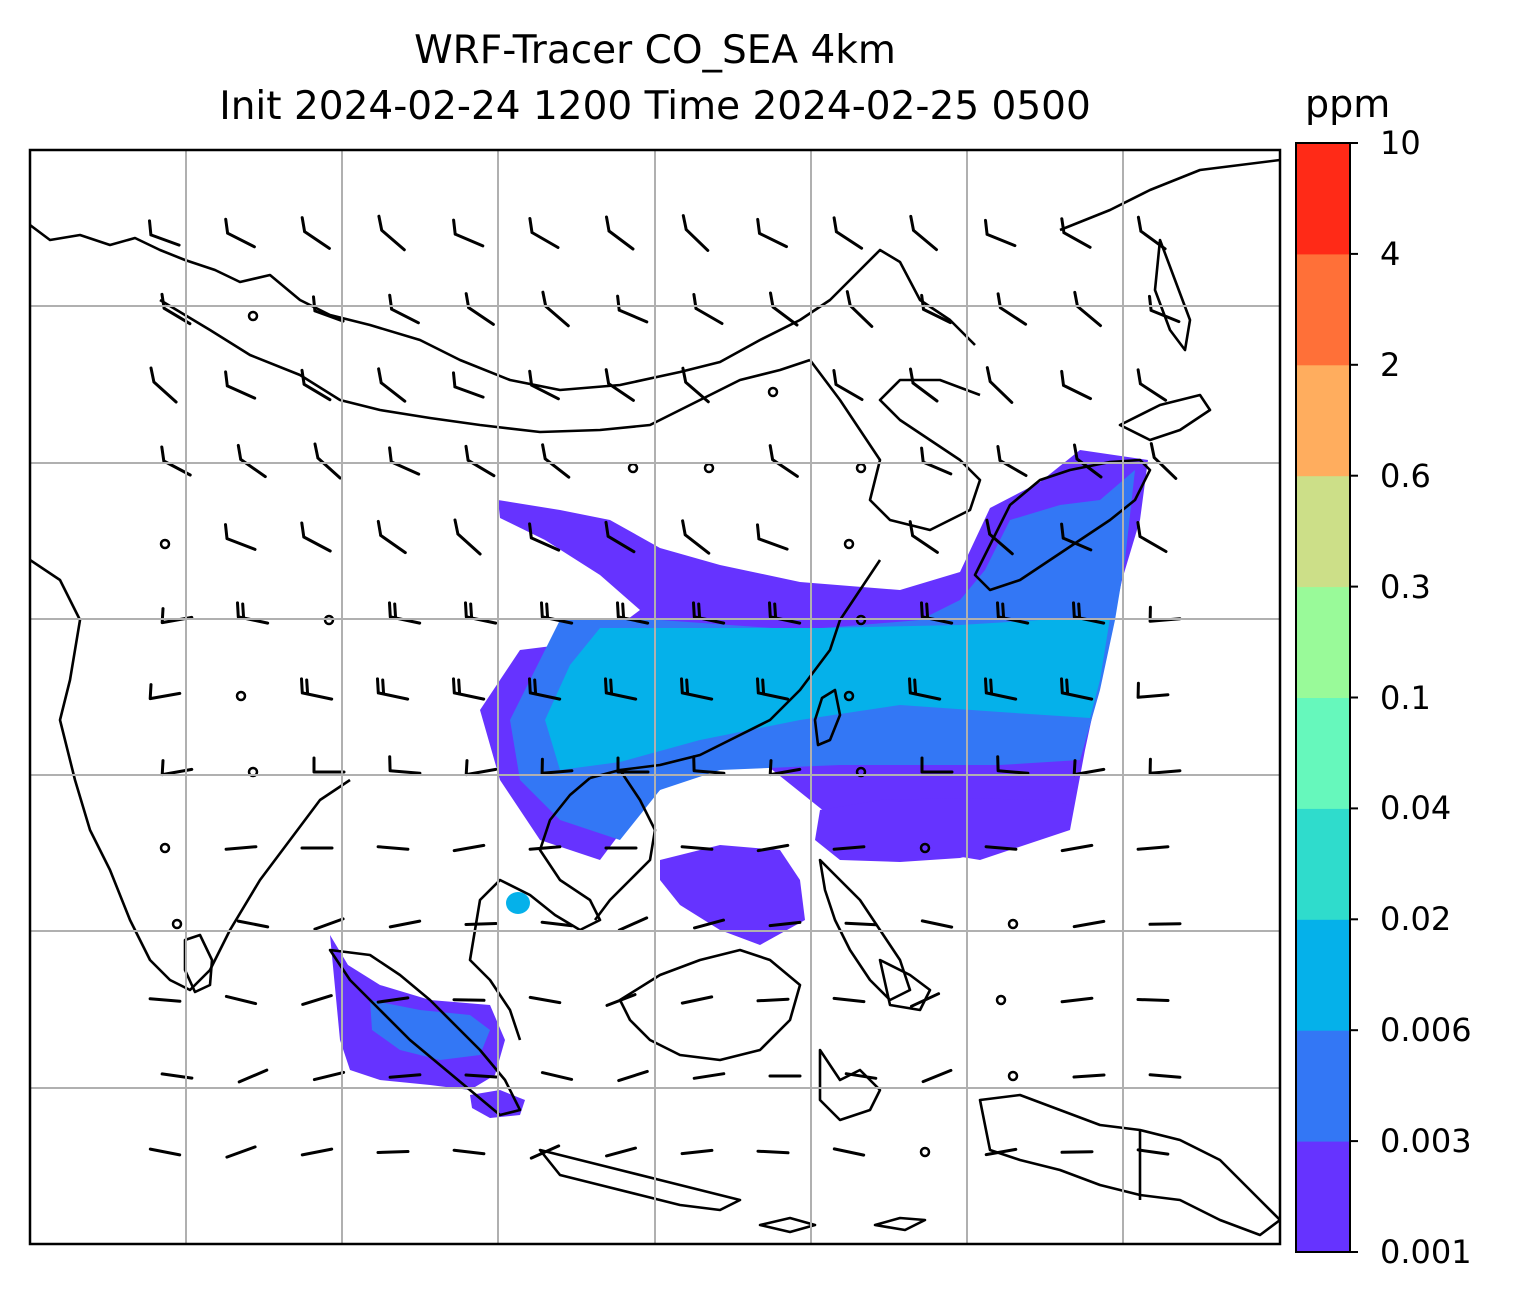  What do you see at coordinates (943, 830) in the screenshot?
I see `plume-philippine-sea` at bounding box center [943, 830].